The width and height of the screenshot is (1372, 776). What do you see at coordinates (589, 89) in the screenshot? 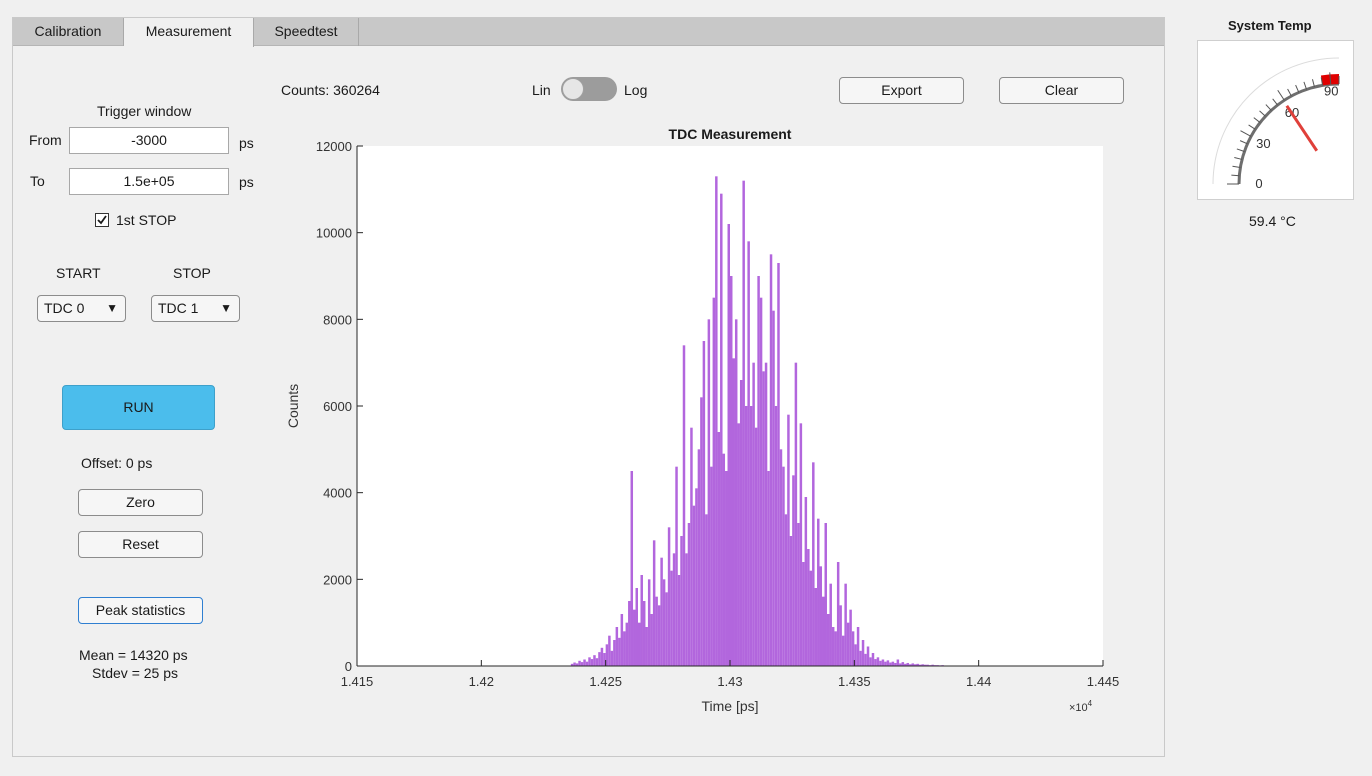
I see `lin-log-toggle` at bounding box center [589, 89].